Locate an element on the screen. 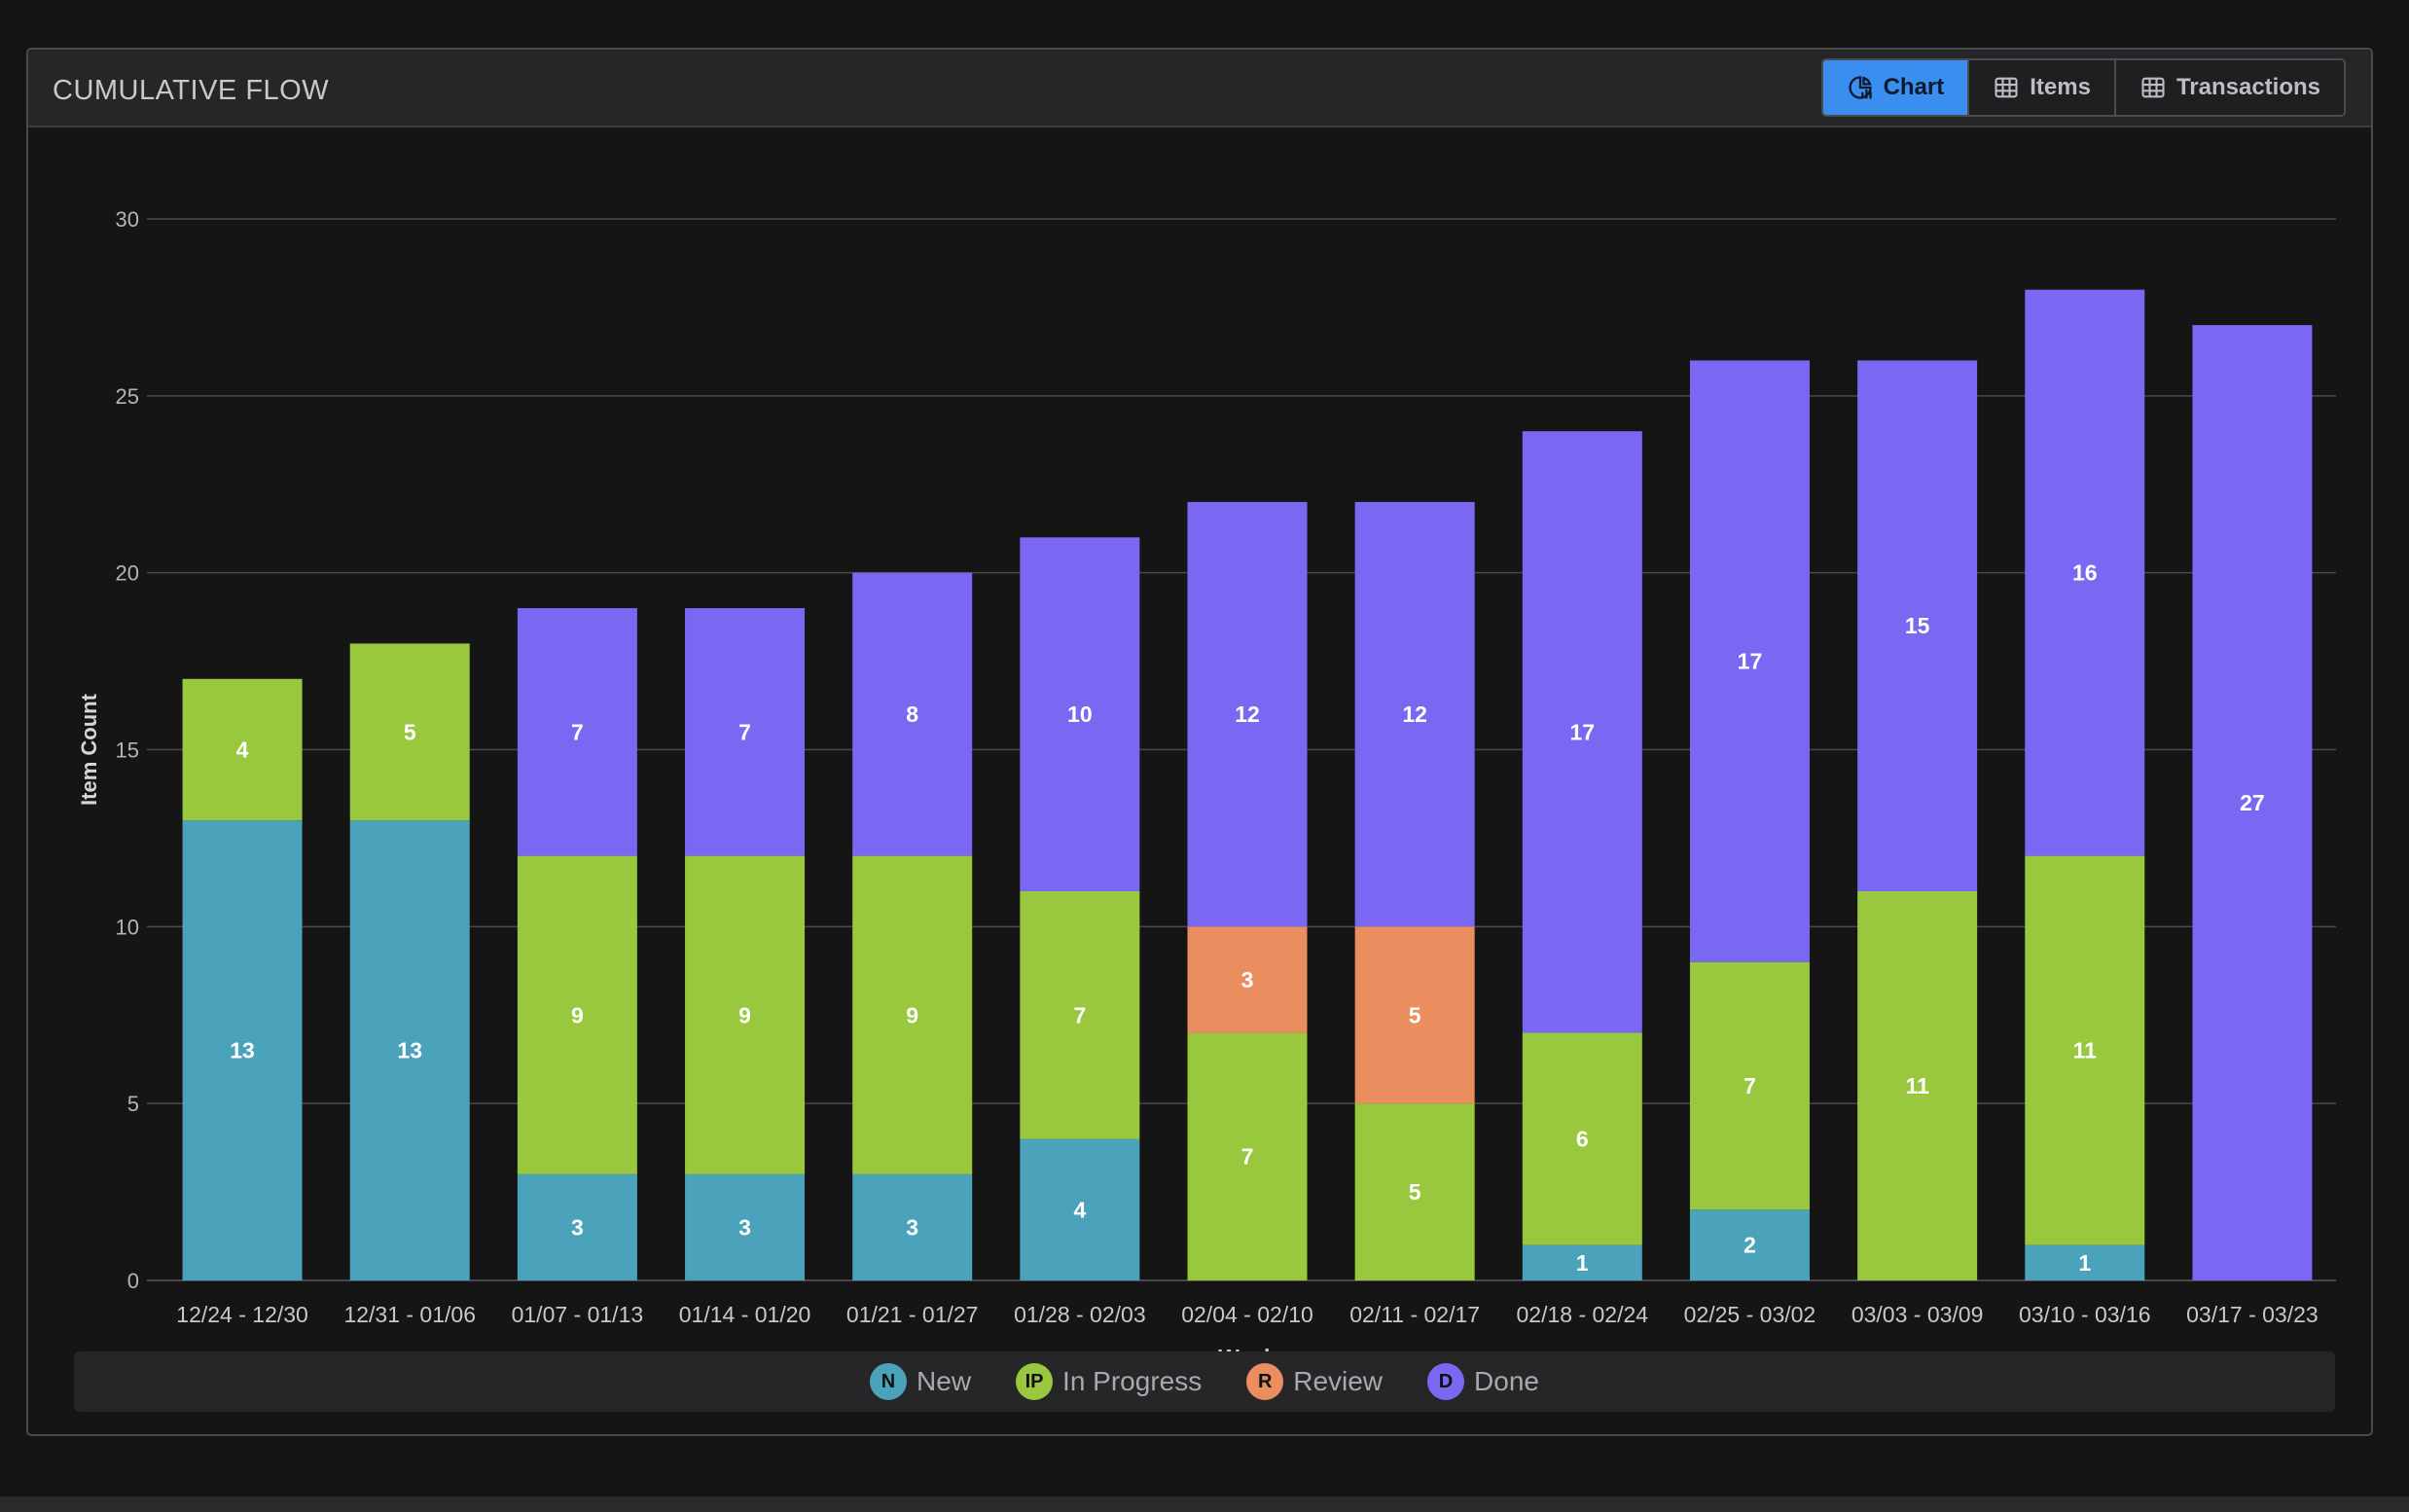 Image resolution: width=2409 pixels, height=1512 pixels. y-tick-label: 15 is located at coordinates (127, 750).